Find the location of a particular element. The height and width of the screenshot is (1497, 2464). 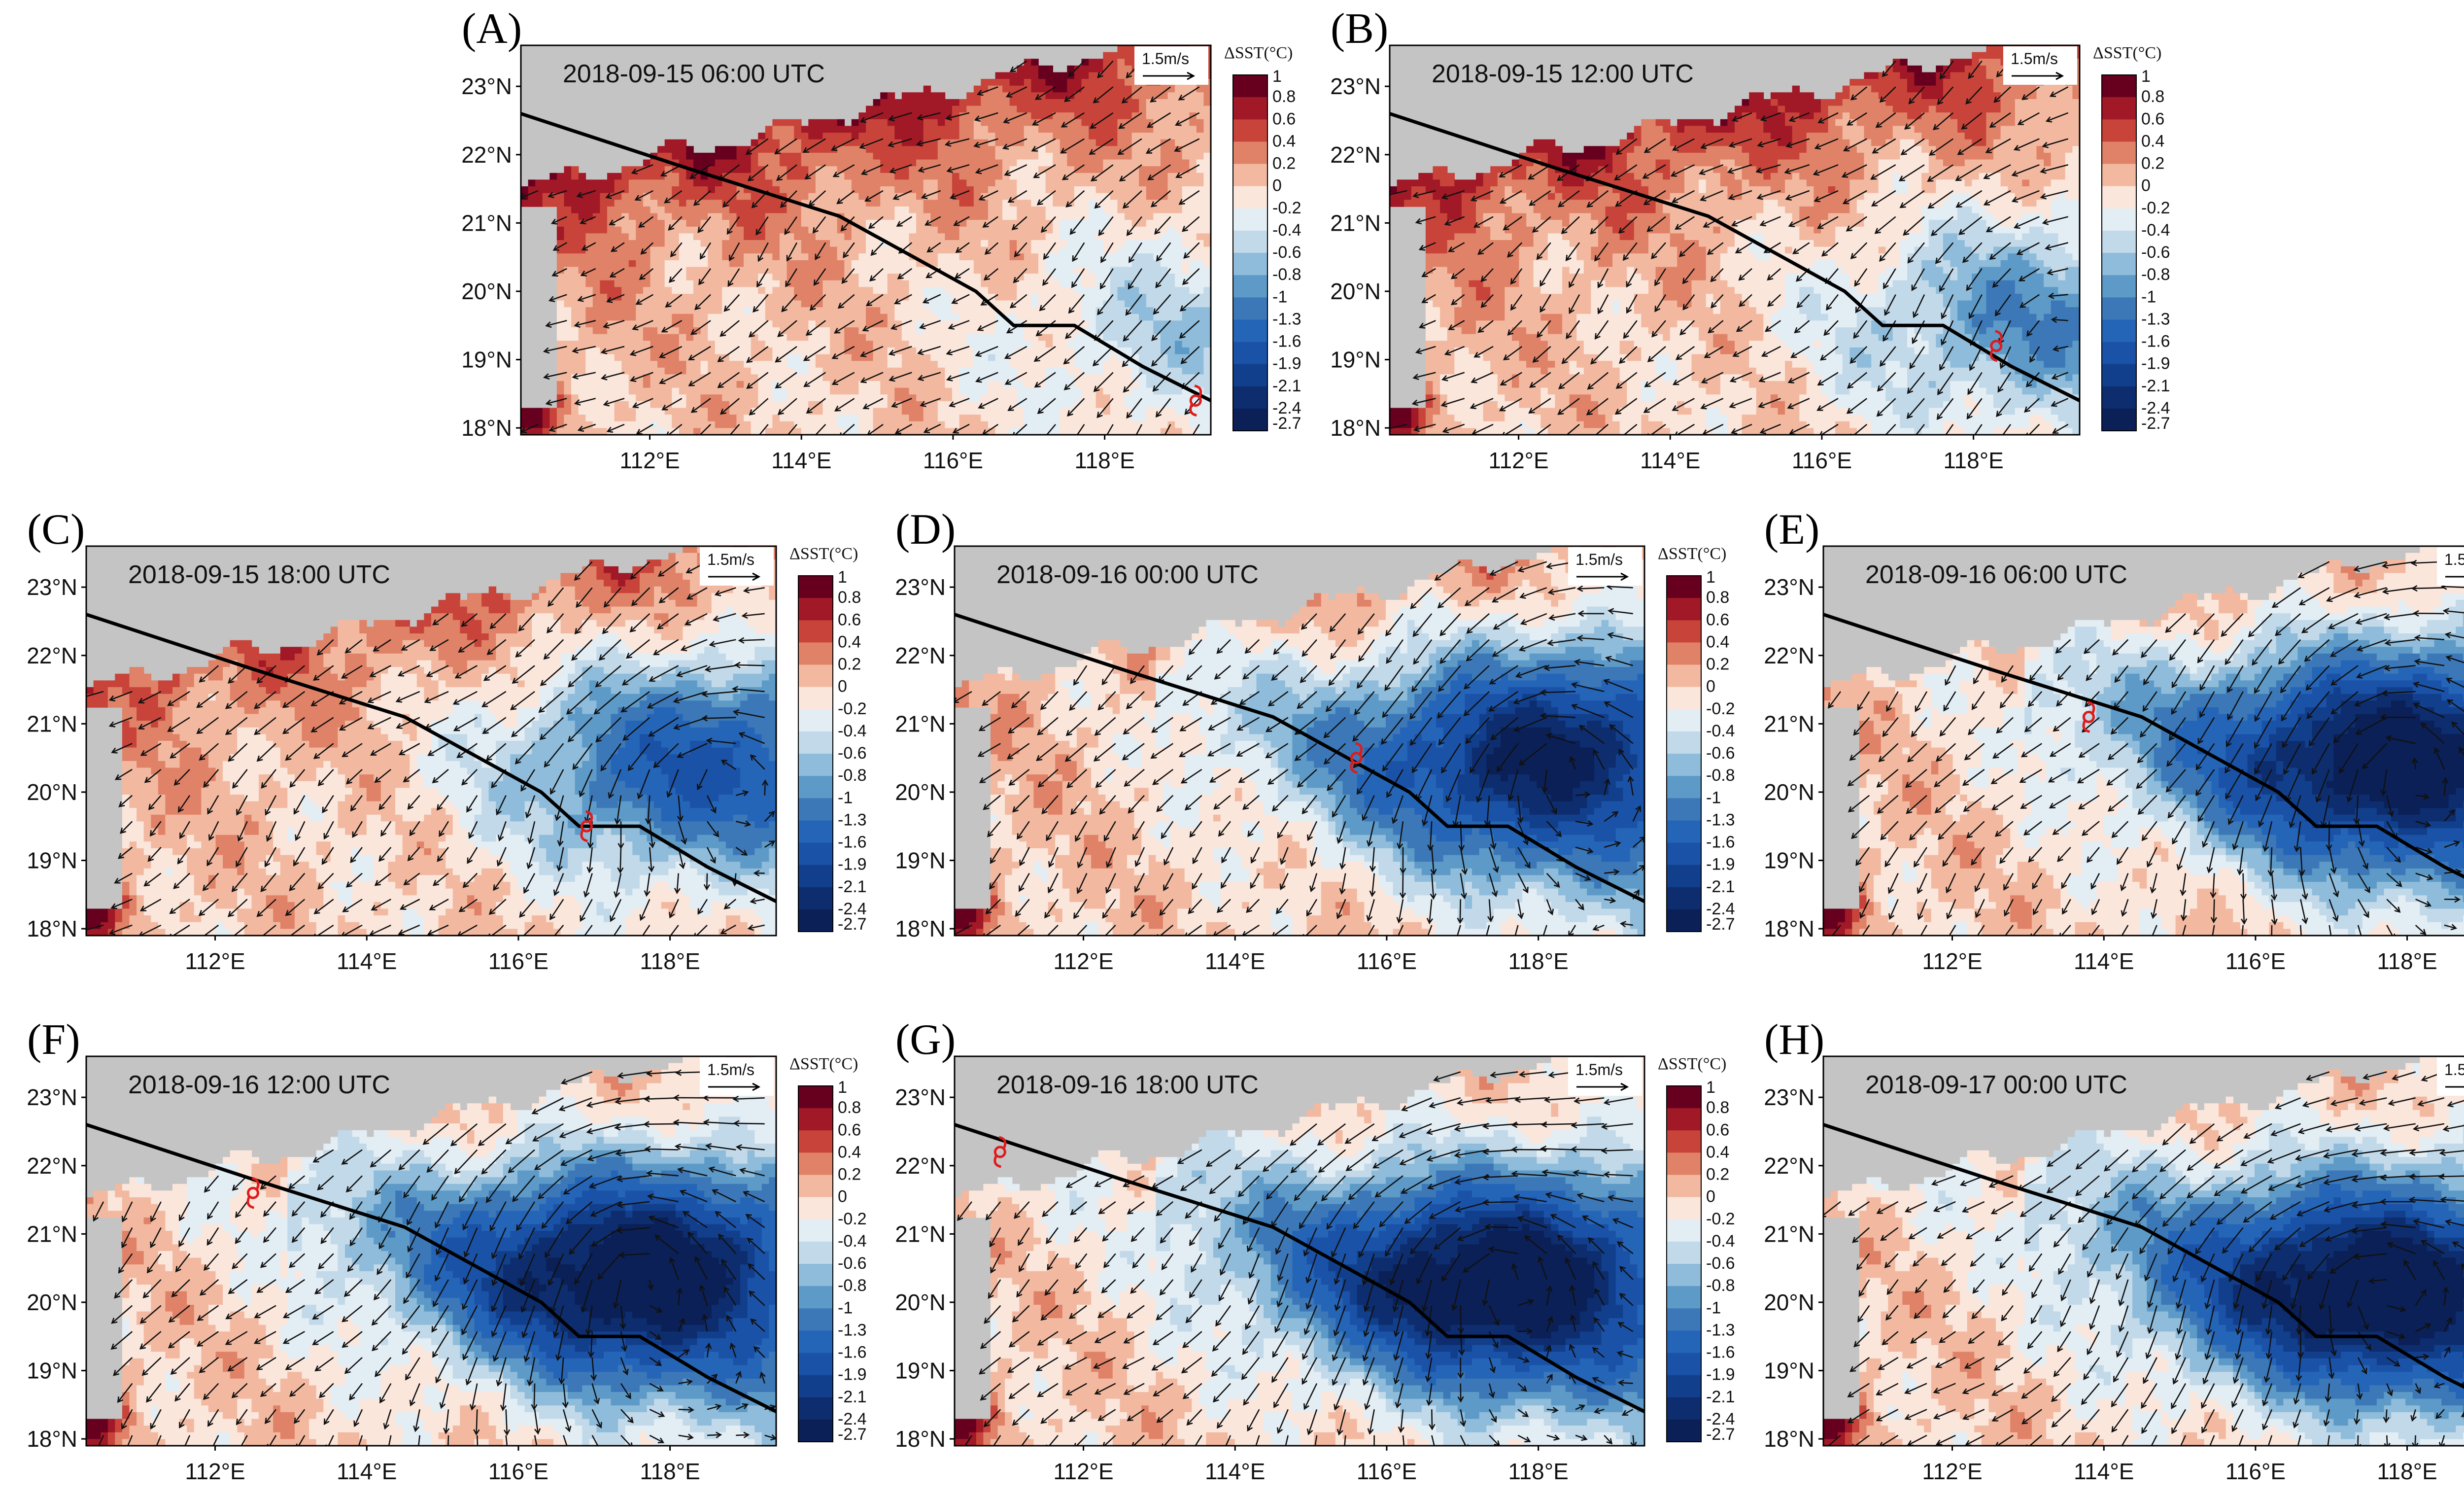

colorbar-tick-label: -1 is located at coordinates (1713, 1307).